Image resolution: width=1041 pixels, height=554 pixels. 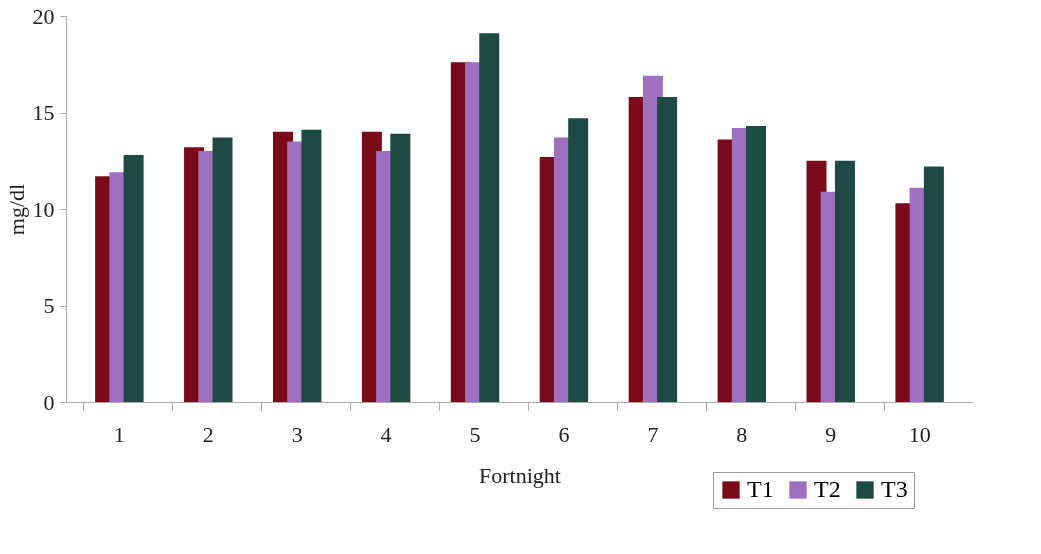 What do you see at coordinates (742, 434) in the screenshot?
I see `x-tick-label: 8` at bounding box center [742, 434].